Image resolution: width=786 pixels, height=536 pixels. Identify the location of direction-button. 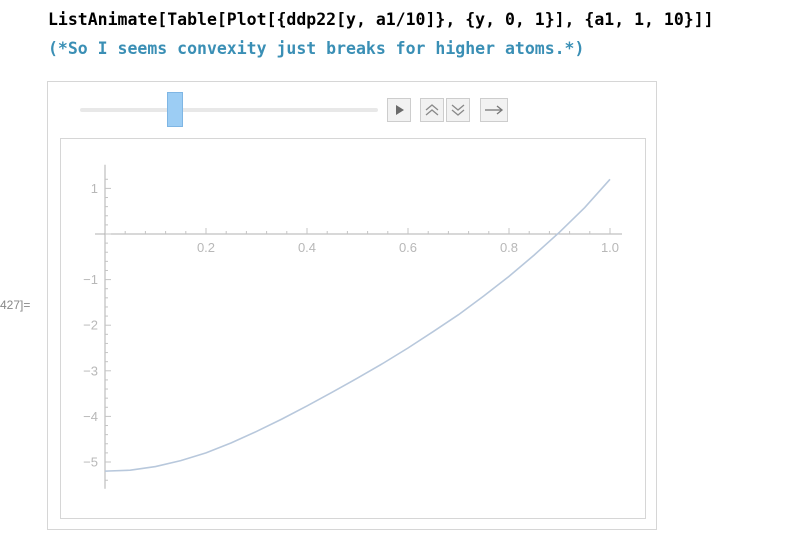
(494, 110).